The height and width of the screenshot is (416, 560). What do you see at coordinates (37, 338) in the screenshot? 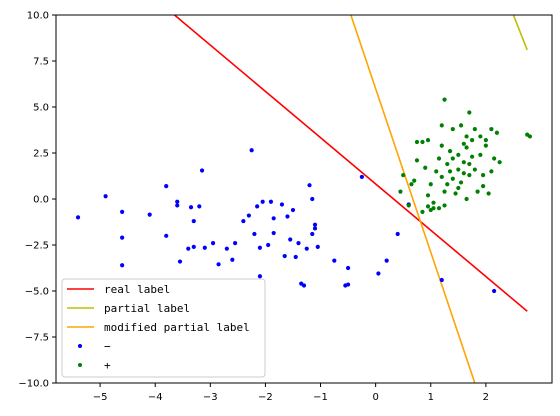
I see `y-tick-label: −7.5` at bounding box center [37, 338].